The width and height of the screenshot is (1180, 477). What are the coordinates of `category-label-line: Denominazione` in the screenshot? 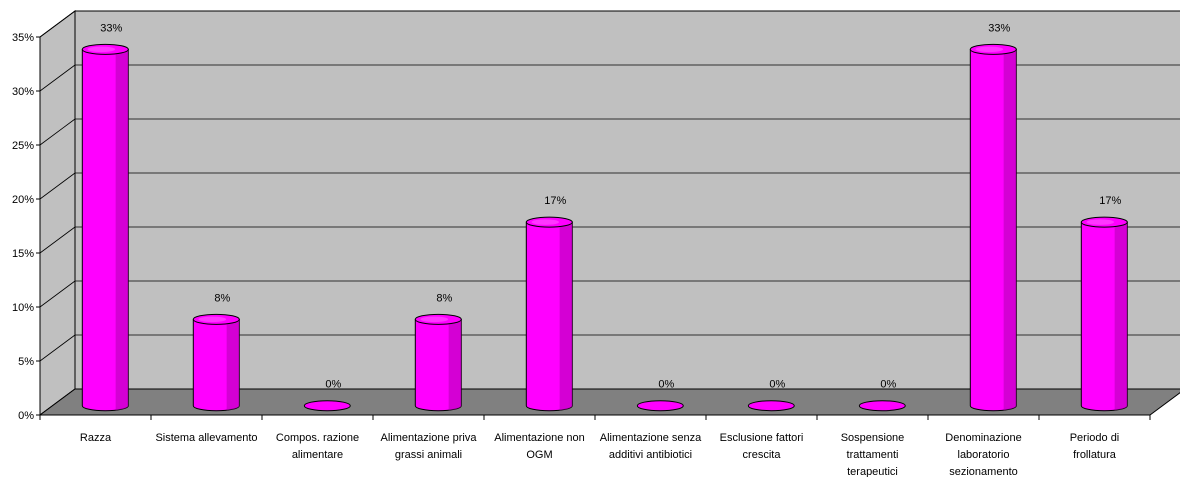 It's located at (983, 438).